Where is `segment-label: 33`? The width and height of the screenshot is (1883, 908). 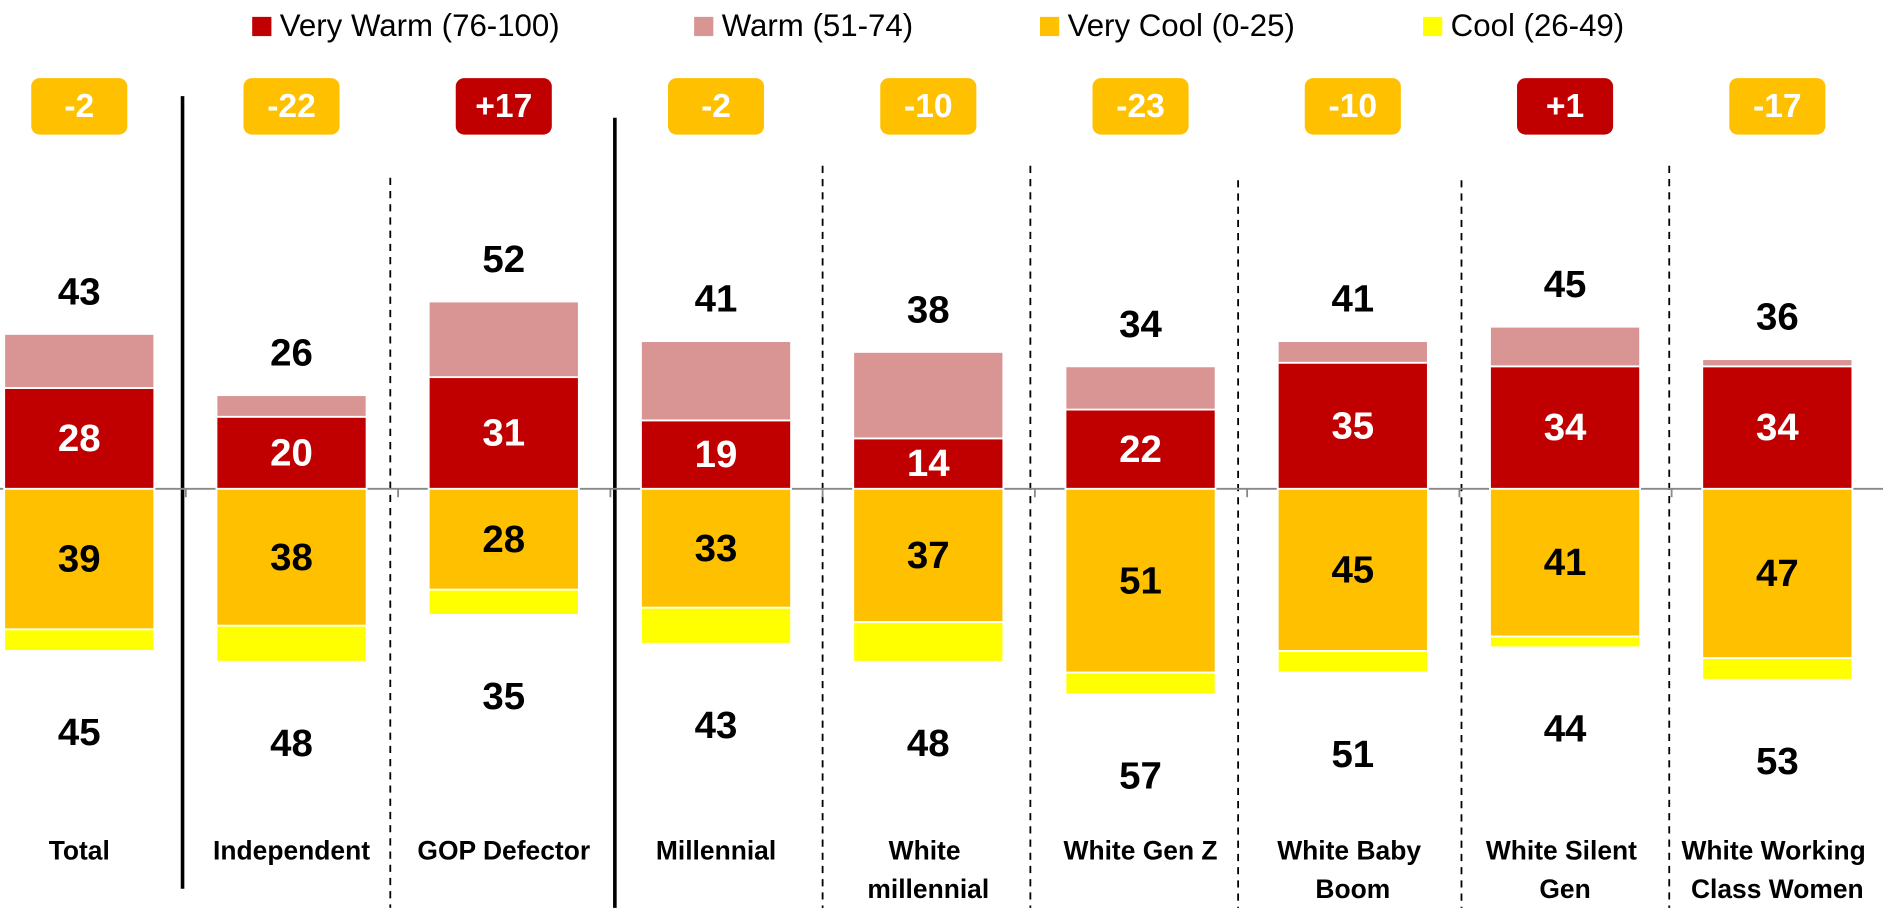
segment-label: 33 is located at coordinates (716, 548).